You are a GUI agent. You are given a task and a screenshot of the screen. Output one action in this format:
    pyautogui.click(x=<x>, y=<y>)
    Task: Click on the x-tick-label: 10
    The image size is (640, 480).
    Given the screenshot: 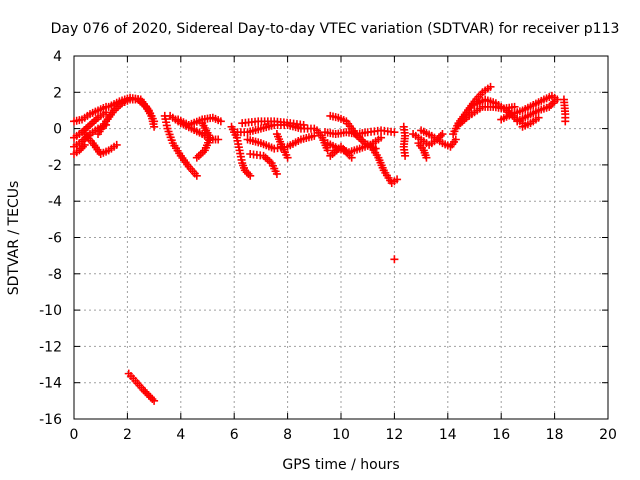 What is the action you would take?
    pyautogui.click(x=341, y=435)
    